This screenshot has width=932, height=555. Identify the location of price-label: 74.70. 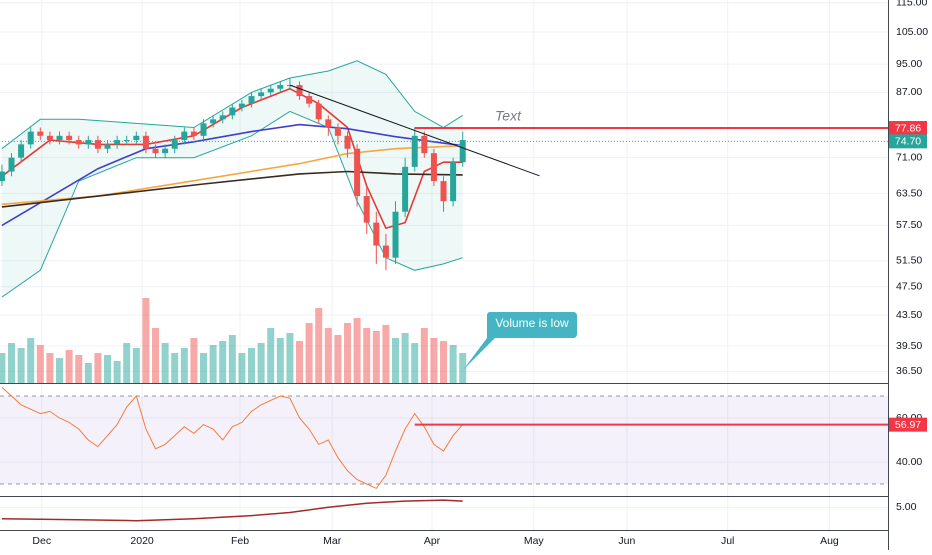
(908, 142).